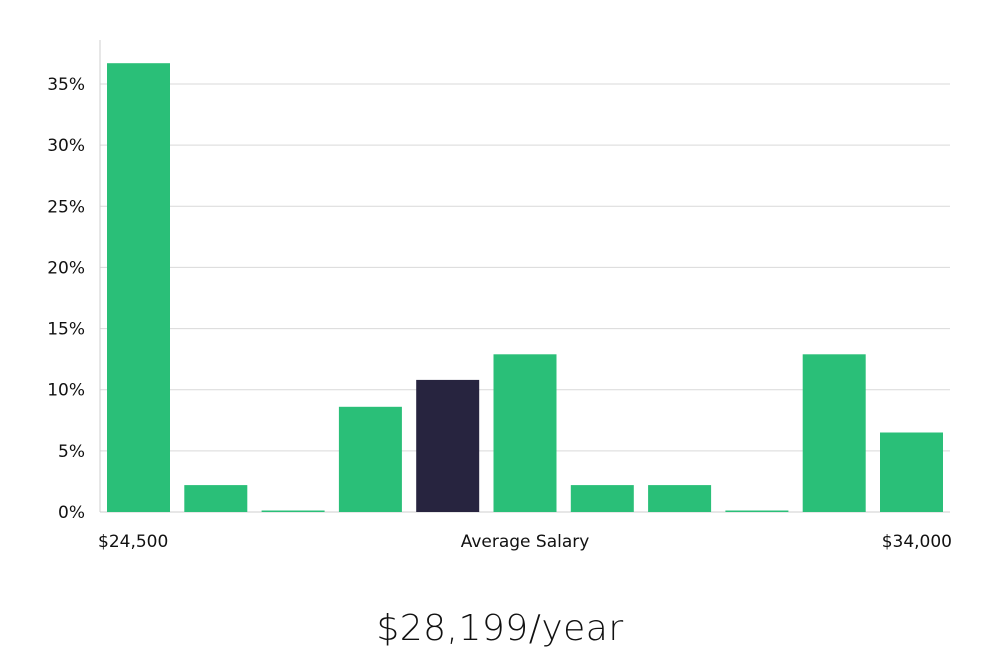  I want to click on y-tick-label: 5%, so click(71, 452).